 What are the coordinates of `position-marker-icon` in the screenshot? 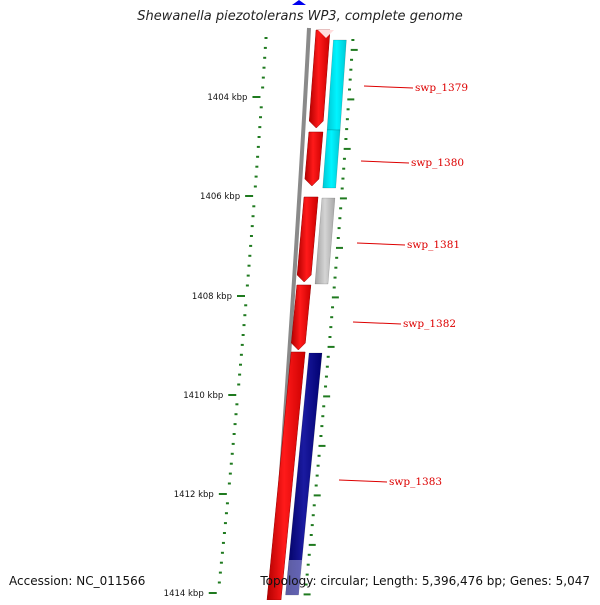 It's located at (299, 2).